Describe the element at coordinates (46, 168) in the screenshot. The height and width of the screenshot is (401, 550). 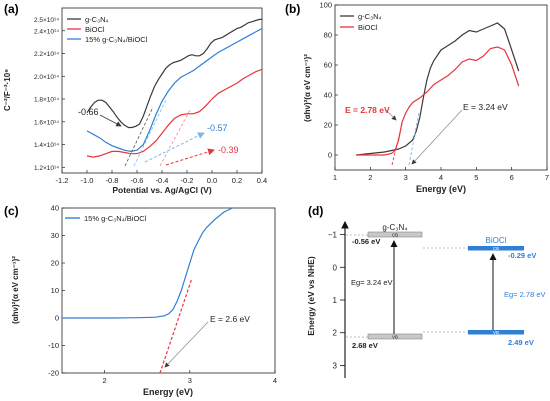
I see `a-ytick-label: 1.2×10¹⁴` at that location.